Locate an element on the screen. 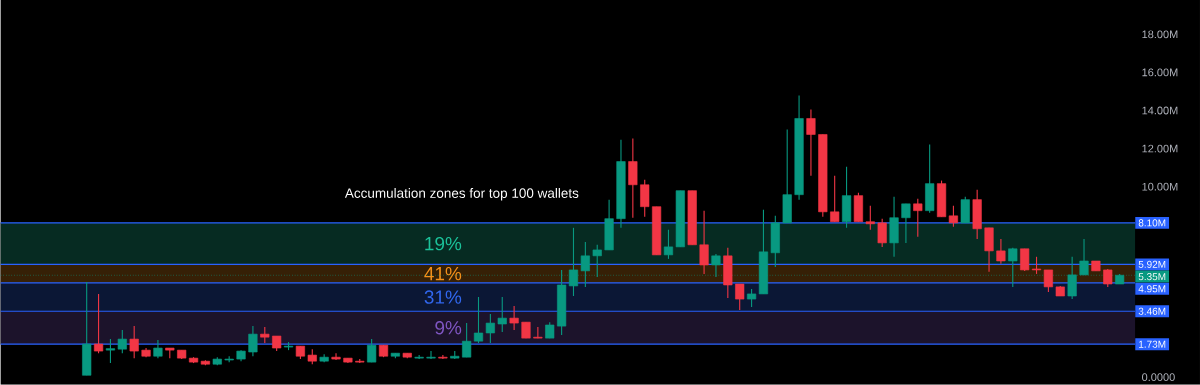  band-label: 41% is located at coordinates (443, 274).